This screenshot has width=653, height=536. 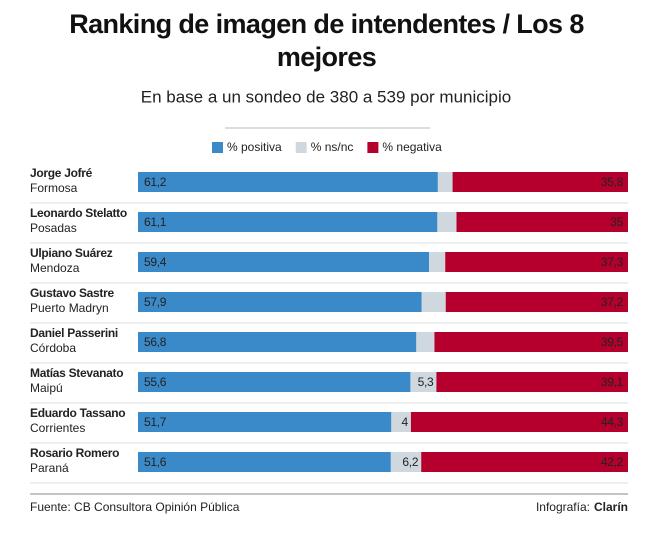 What do you see at coordinates (53, 348) in the screenshot?
I see `category-sublabel: Córdoba` at bounding box center [53, 348].